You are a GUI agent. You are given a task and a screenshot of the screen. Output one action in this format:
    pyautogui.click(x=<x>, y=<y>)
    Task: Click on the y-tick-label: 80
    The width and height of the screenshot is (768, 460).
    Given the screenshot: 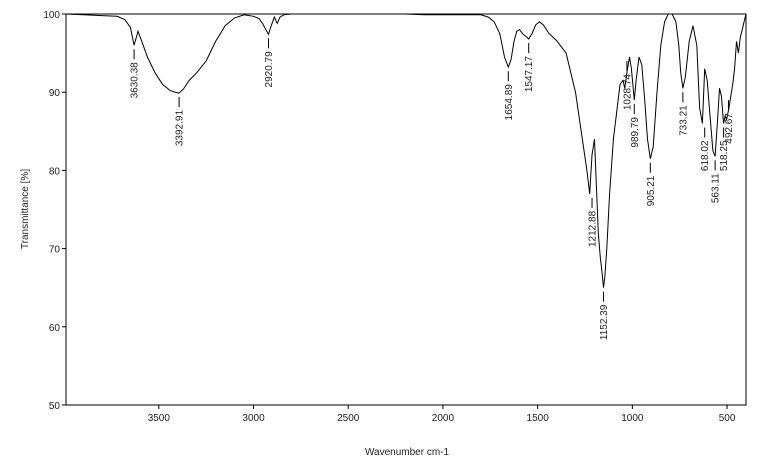 What is the action you would take?
    pyautogui.click(x=55, y=171)
    